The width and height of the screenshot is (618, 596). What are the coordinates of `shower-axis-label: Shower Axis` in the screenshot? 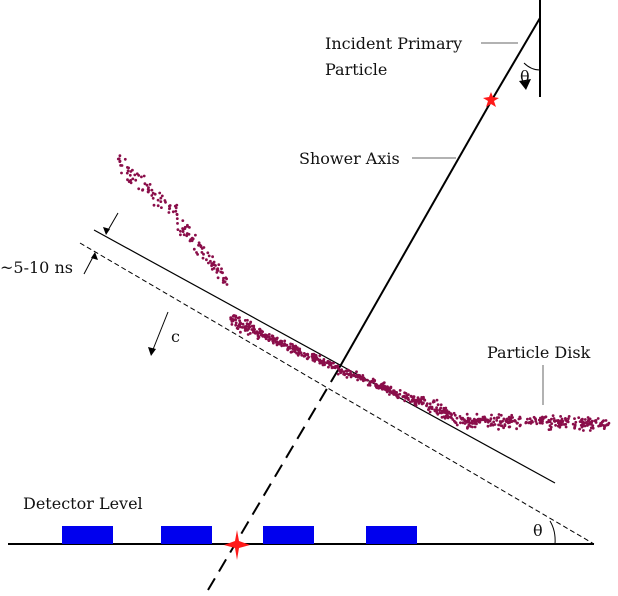 It's located at (349, 158).